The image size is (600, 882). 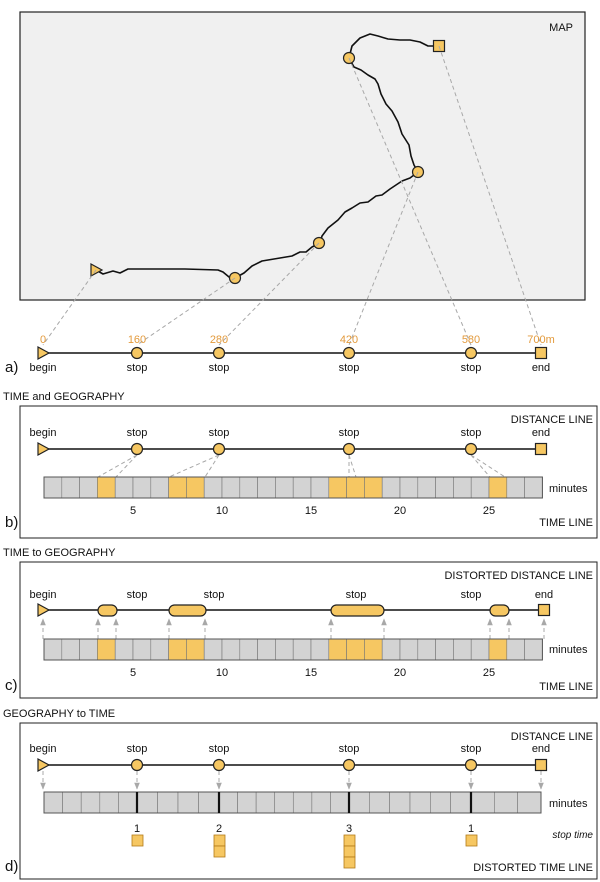 What do you see at coordinates (356, 595) in the screenshot?
I see `point-label-c-3: stop` at bounding box center [356, 595].